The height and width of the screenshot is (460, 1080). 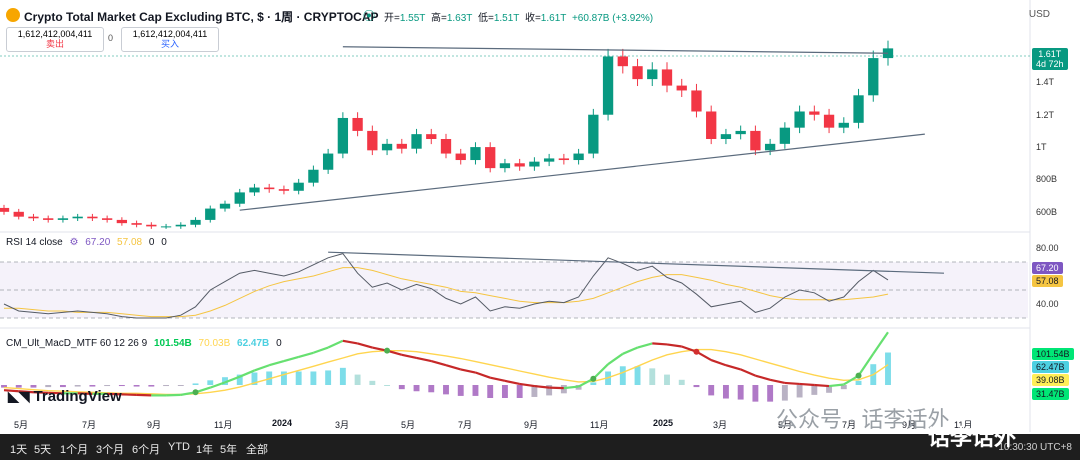 I want to click on macd-tag: 39.08B, so click(x=1050, y=380).